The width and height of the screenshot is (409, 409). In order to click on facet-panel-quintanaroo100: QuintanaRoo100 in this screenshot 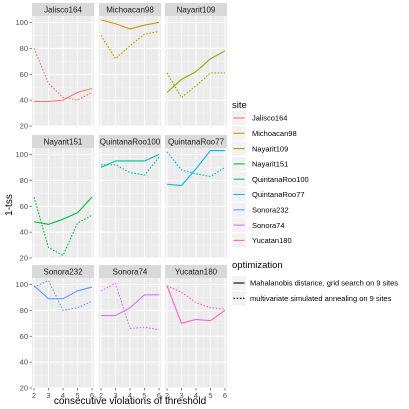, I will do `click(130, 197)`.